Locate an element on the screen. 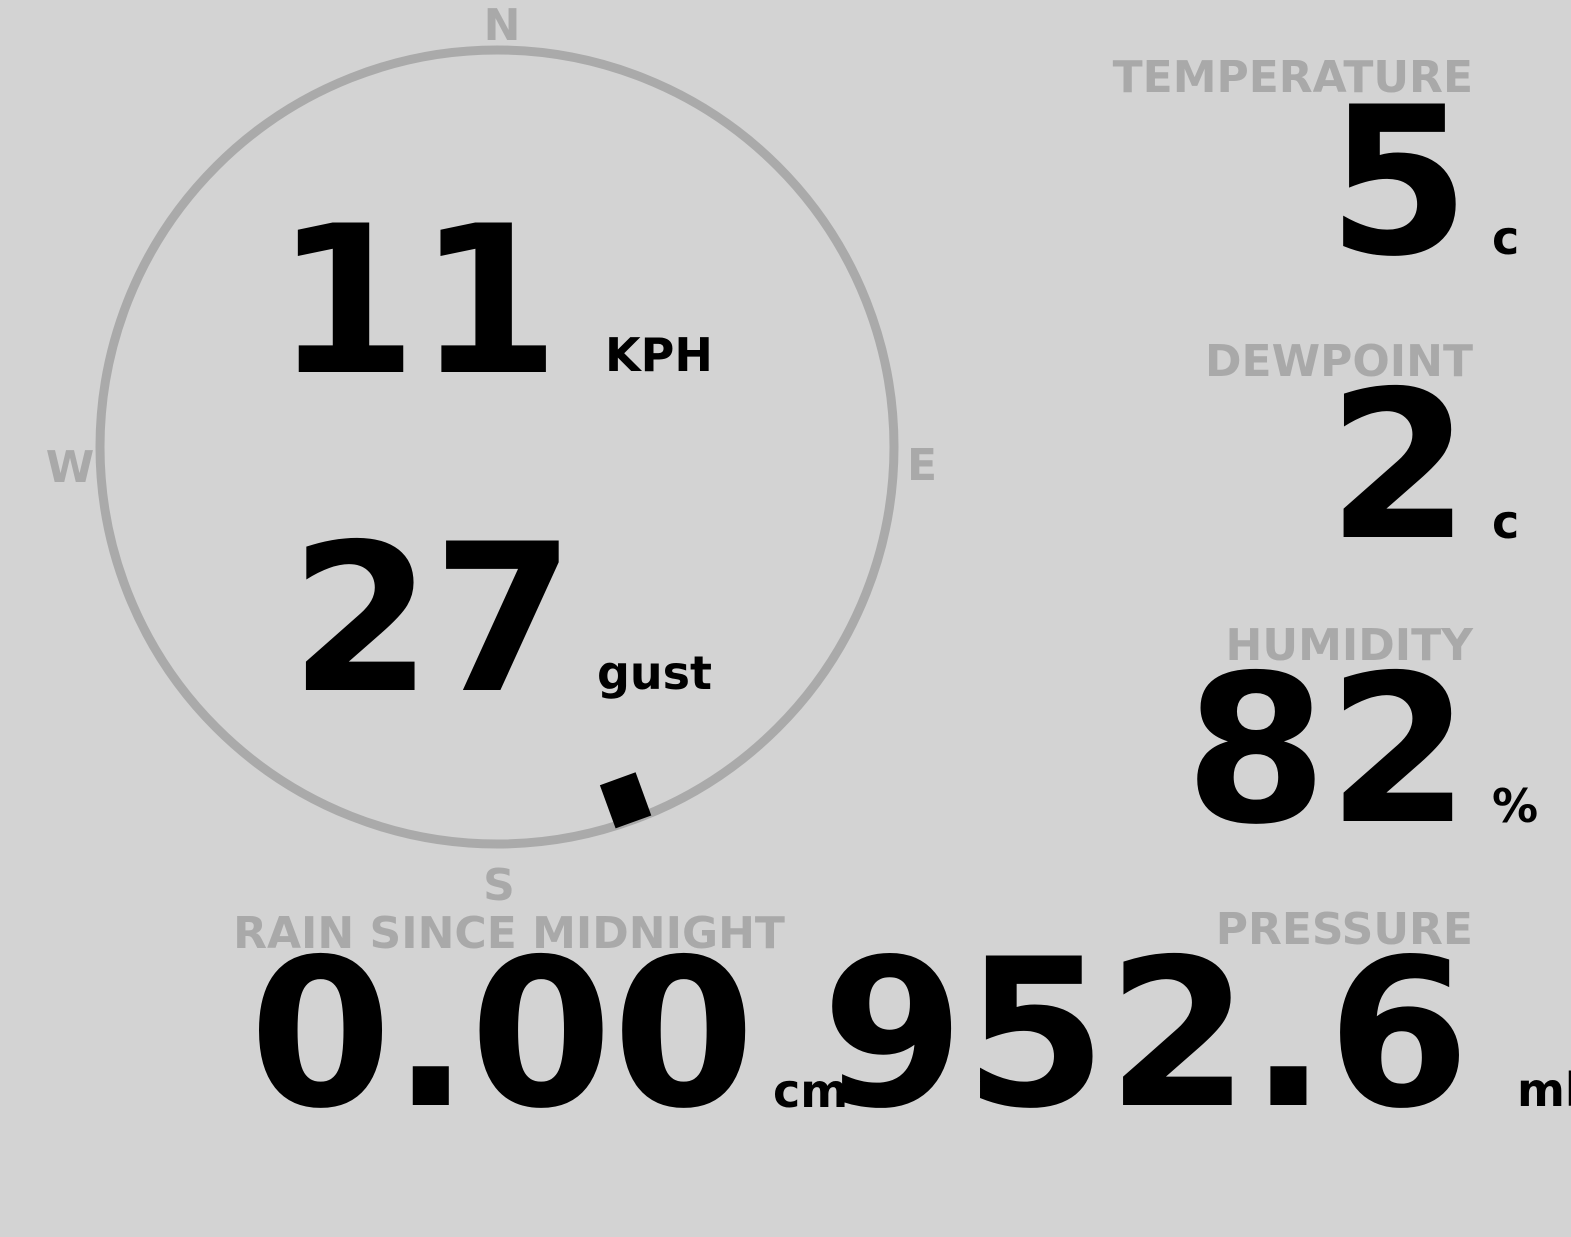 Image resolution: width=1571 pixels, height=1237 pixels. reading-unit: % is located at coordinates (1515, 806).